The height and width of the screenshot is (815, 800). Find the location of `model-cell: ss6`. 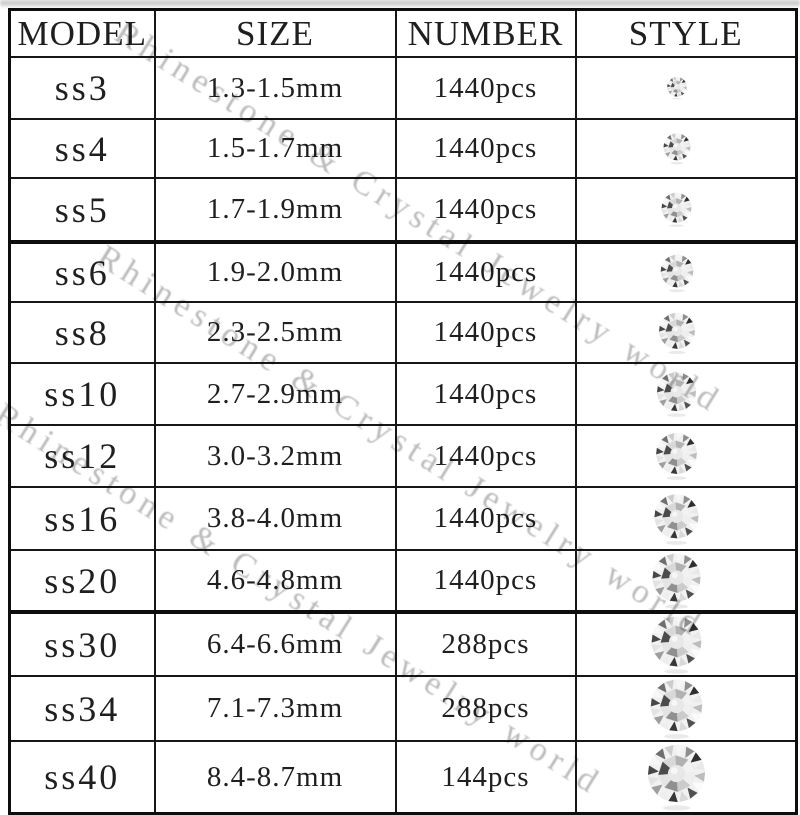

model-cell: ss6 is located at coordinates (82, 272).